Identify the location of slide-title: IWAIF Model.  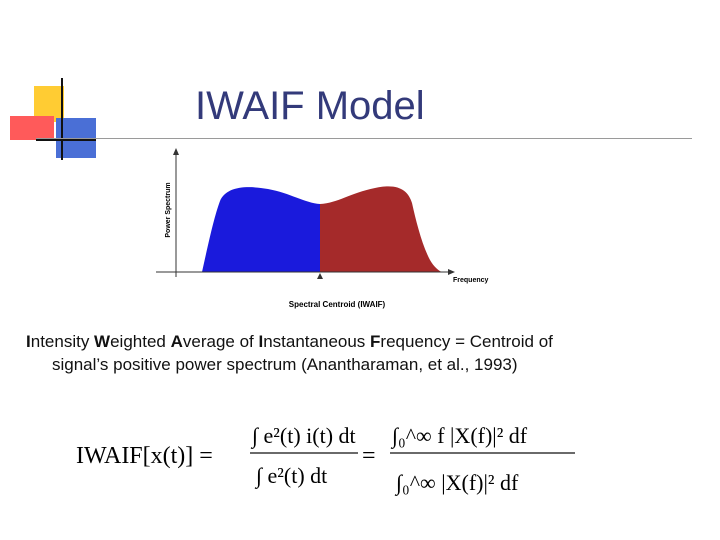
(310, 106).